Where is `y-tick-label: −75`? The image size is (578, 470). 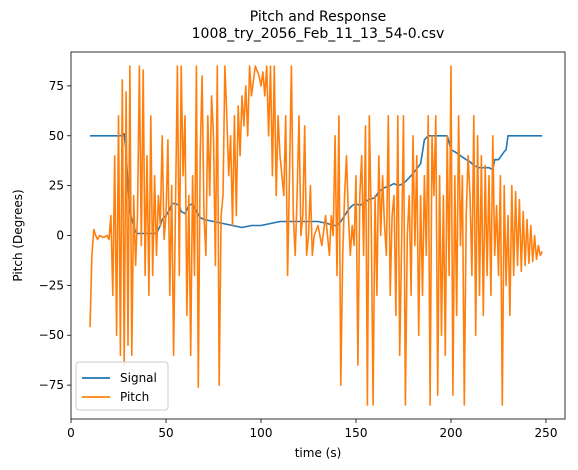
y-tick-label: −75 is located at coordinates (51, 385).